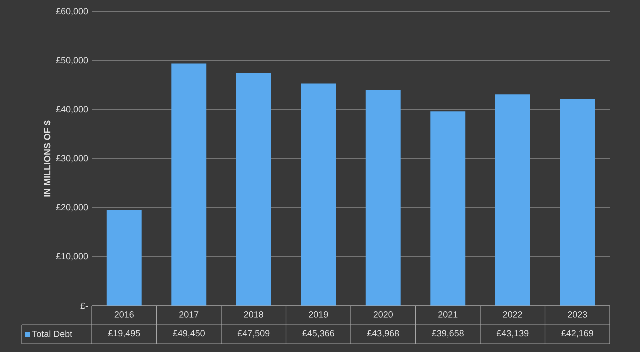  Describe the element at coordinates (72, 257) in the screenshot. I see `y-tick-label: £10,000` at that location.